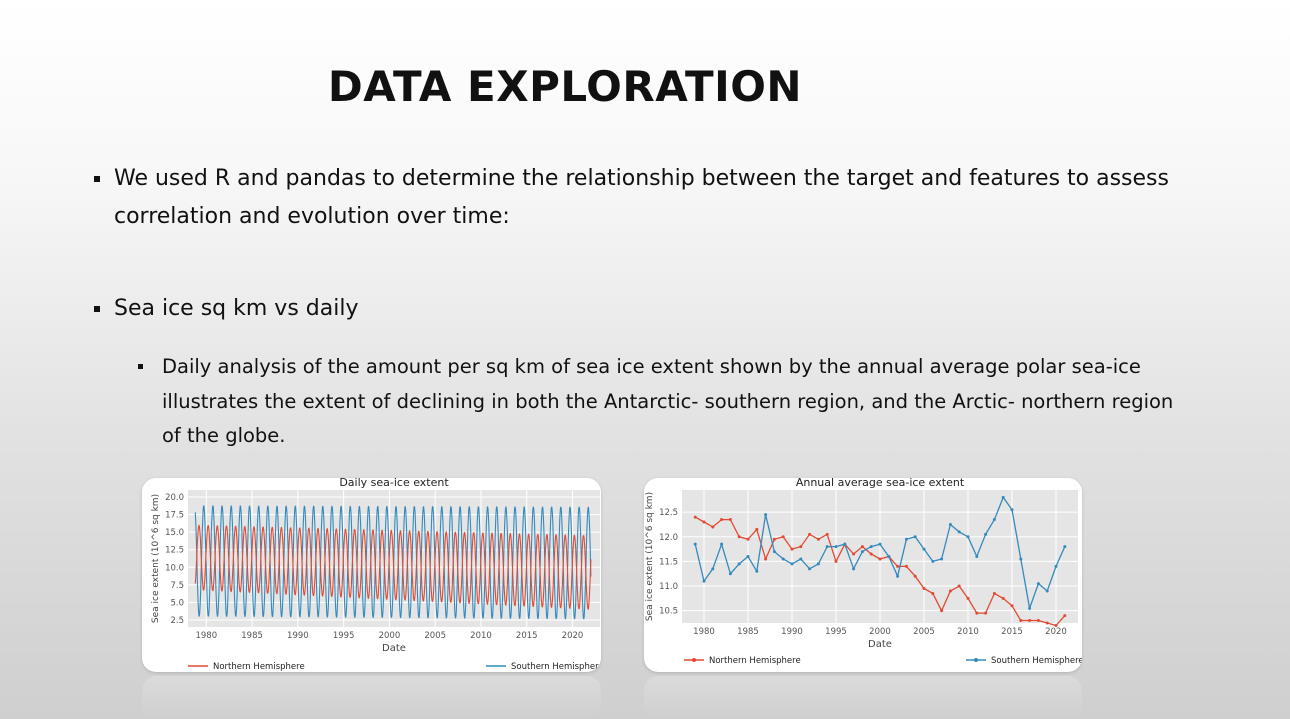 Image resolution: width=1290 pixels, height=719 pixels. Describe the element at coordinates (644, 309) in the screenshot. I see `bullet-sea-ice: Sea ice sq km vs daily` at that location.